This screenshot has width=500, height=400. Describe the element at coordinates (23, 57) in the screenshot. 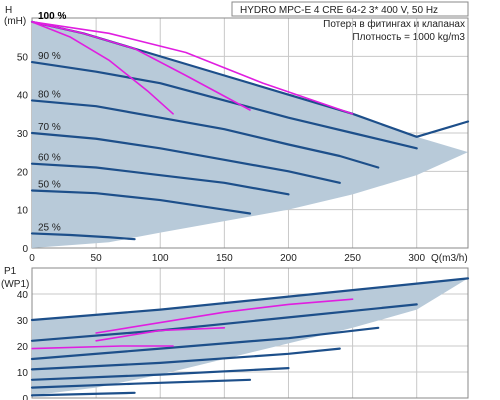

I see `head-ytick-label: 50` at that location.